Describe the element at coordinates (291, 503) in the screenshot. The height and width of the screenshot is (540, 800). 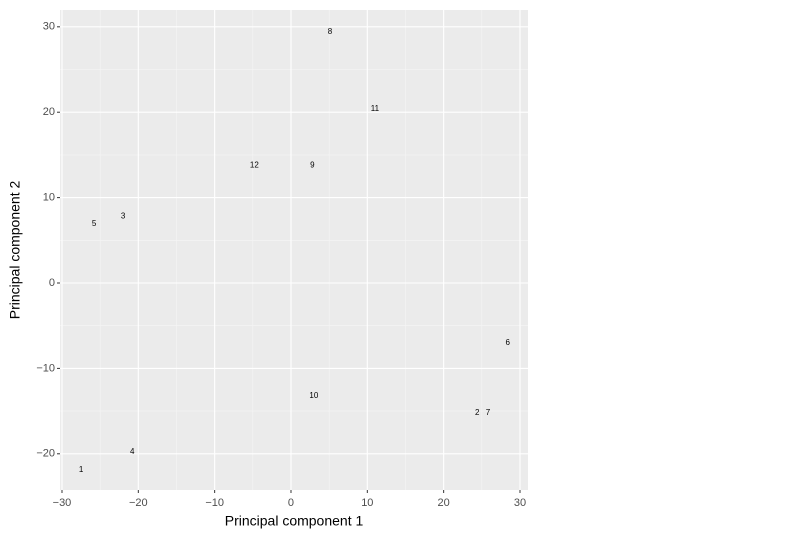
I see `x-tick-label: 0` at that location.